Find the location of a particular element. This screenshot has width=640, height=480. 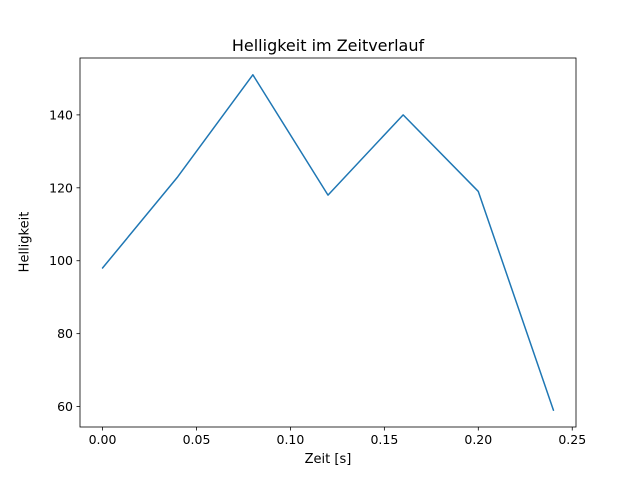

x-tick-label: 0.00 is located at coordinates (103, 439).